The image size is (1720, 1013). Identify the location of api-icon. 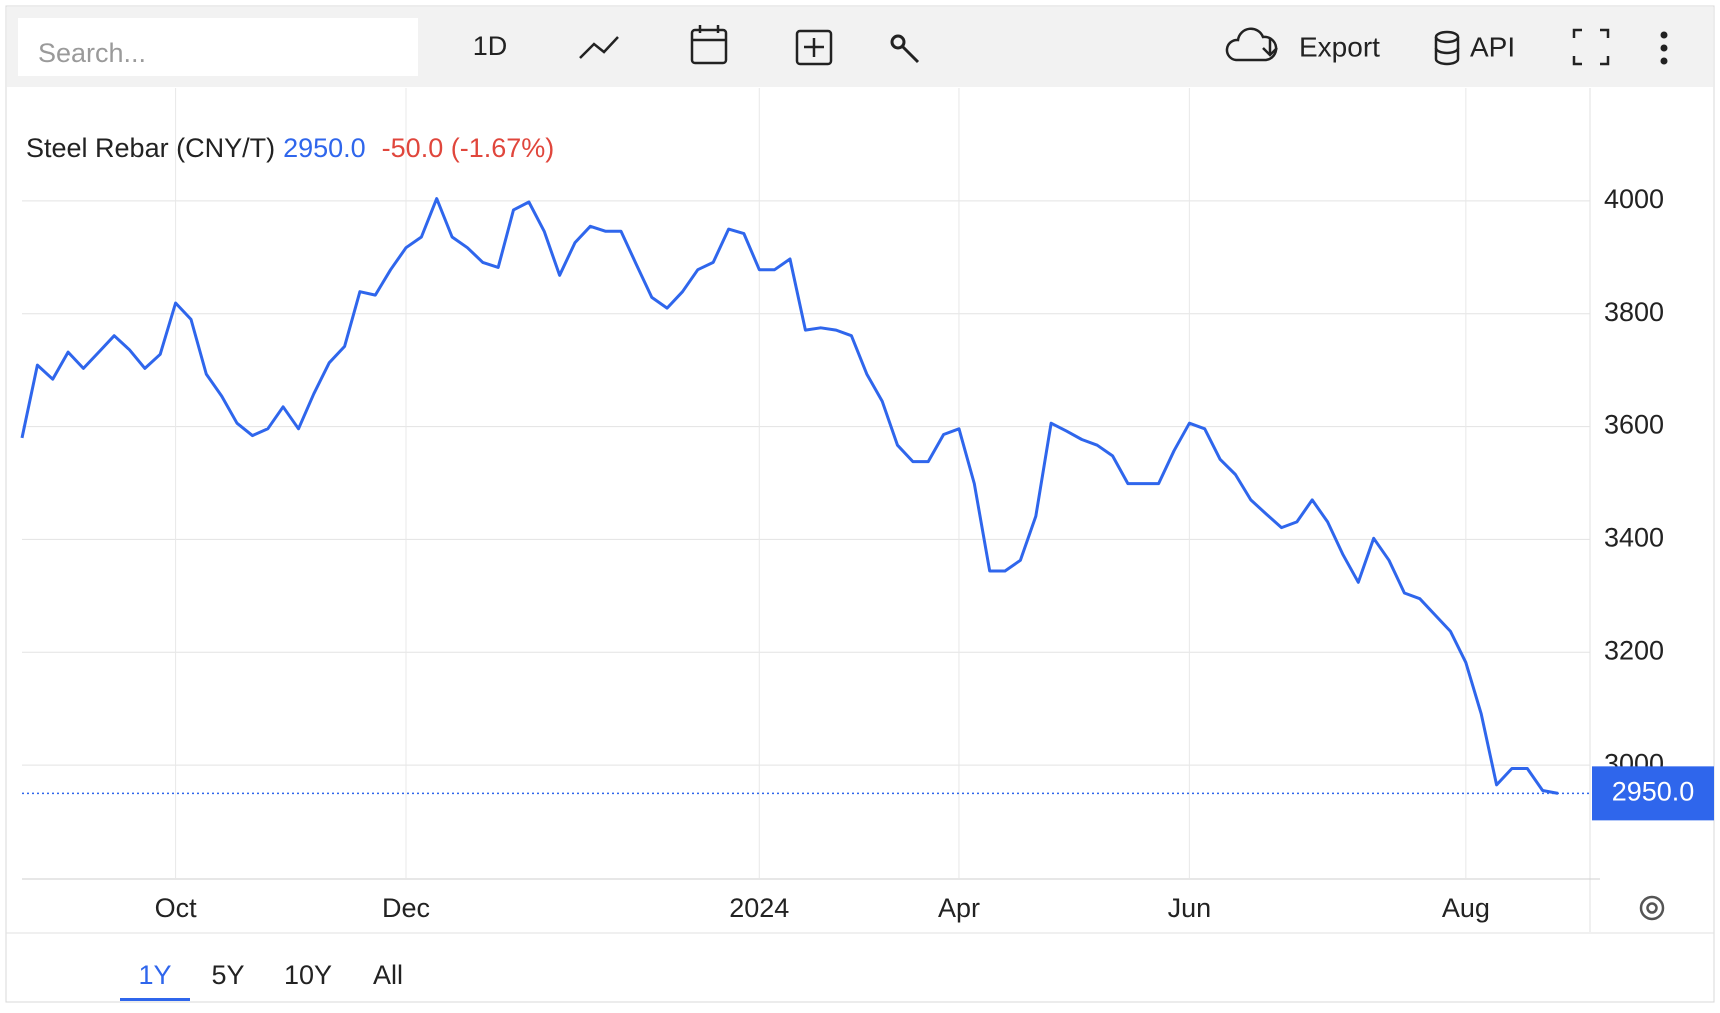
(1447, 48).